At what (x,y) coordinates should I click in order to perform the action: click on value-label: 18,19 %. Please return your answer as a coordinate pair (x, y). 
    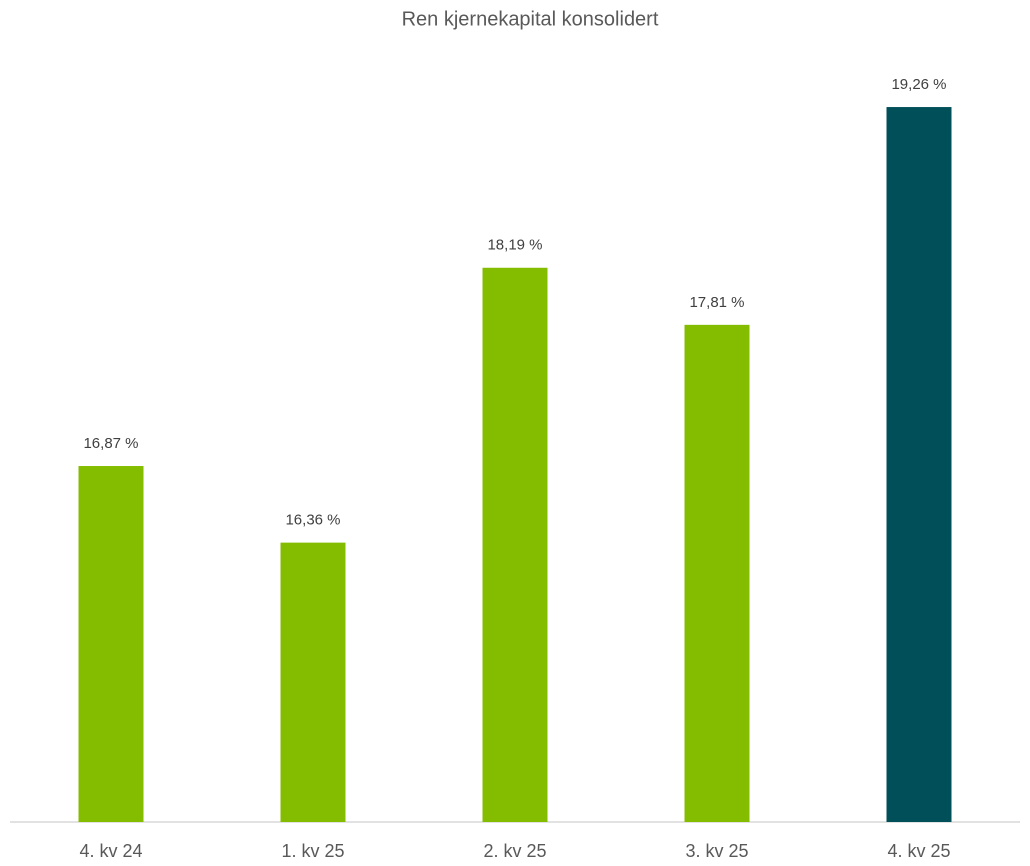
    Looking at the image, I should click on (514, 245).